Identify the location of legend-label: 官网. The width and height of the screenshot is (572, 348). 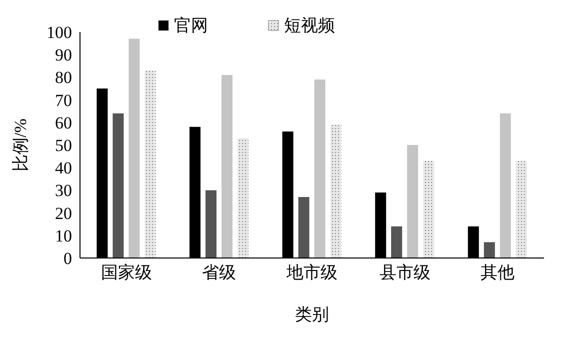
(191, 26).